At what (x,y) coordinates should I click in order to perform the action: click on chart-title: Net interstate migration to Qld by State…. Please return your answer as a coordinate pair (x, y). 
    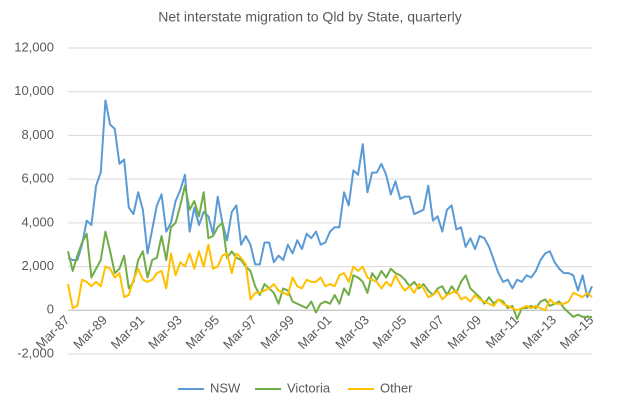
    Looking at the image, I should click on (309, 17).